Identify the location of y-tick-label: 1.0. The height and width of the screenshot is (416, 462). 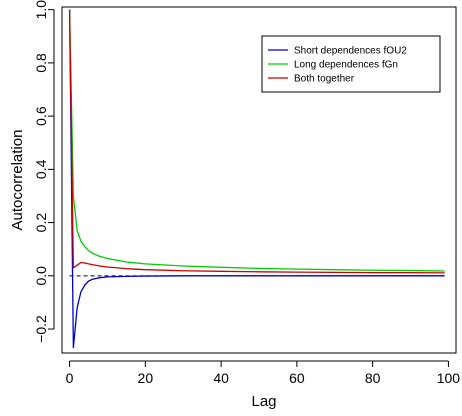
(41, 9).